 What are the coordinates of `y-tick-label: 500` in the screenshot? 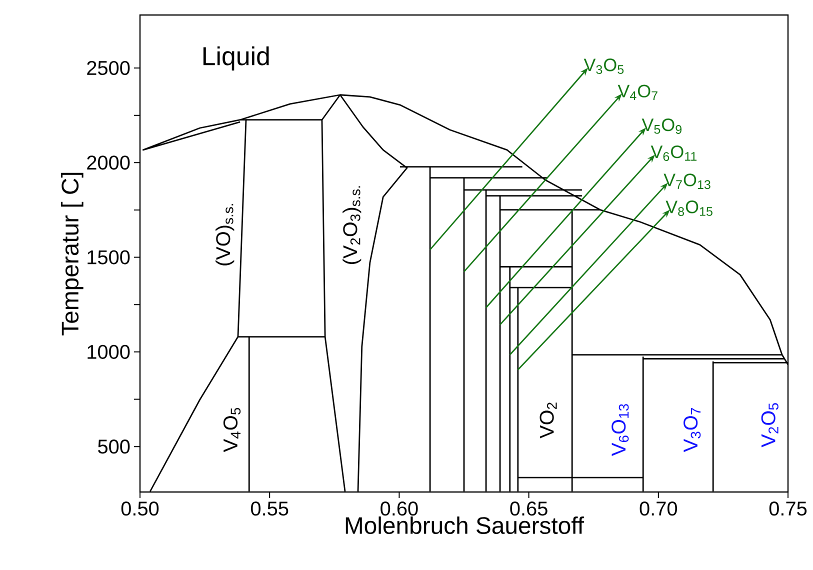 It's located at (114, 447).